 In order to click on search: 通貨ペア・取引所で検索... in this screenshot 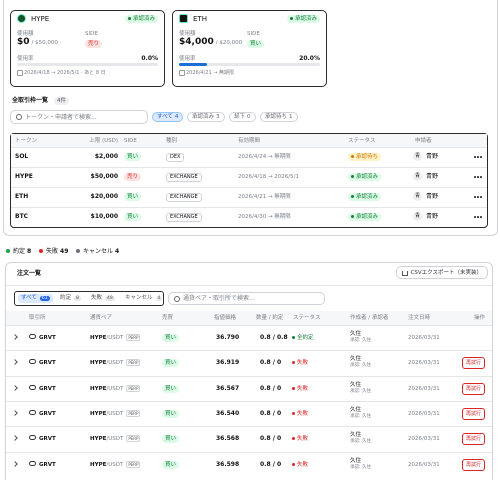, I will do `click(246, 298)`.